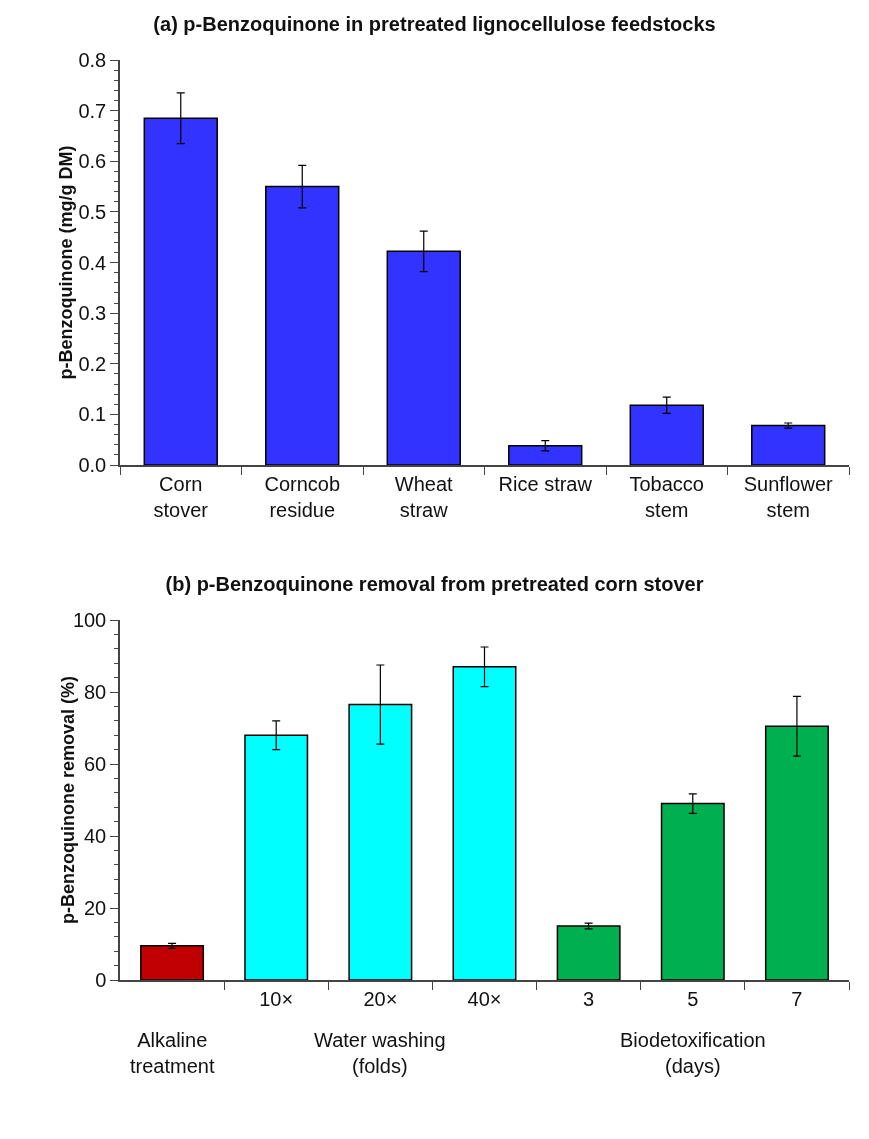  I want to click on chart-title: (b) p-Benzoquinone removal from pretreated corn stover, so click(434, 583).